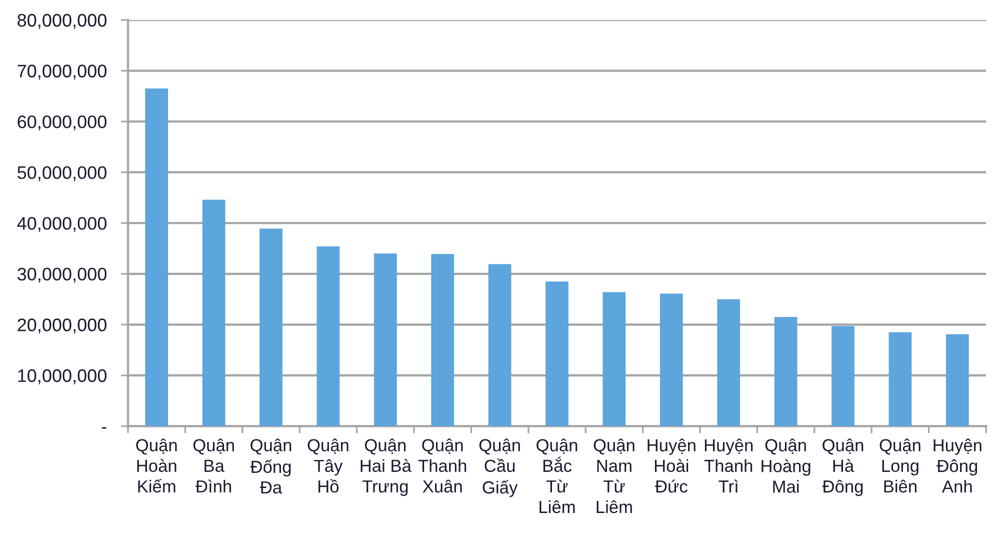 This screenshot has height=552, width=1000. Describe the element at coordinates (328, 465) in the screenshot. I see `x-tick-label: Quận Tây Hồ` at that location.